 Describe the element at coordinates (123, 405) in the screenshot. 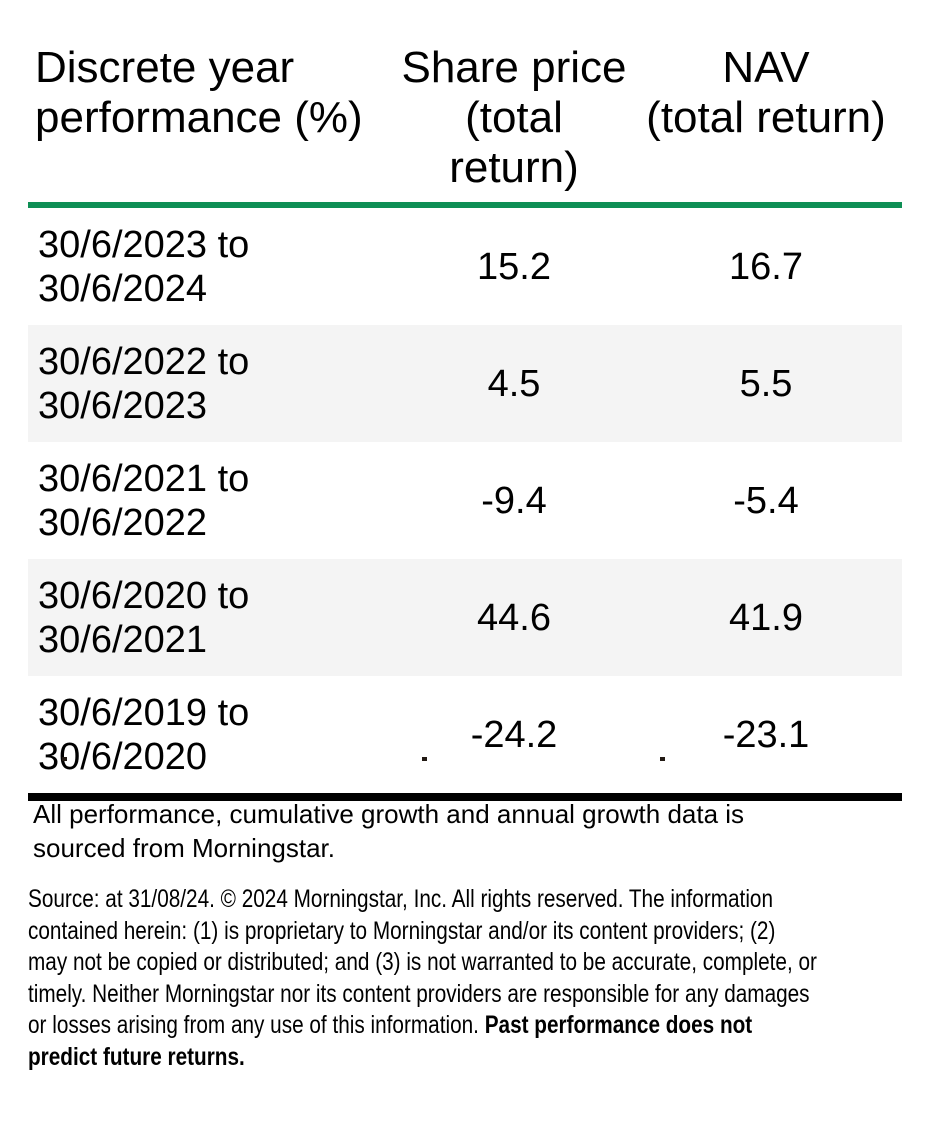

I see `period-line2: 30/6/2023` at that location.